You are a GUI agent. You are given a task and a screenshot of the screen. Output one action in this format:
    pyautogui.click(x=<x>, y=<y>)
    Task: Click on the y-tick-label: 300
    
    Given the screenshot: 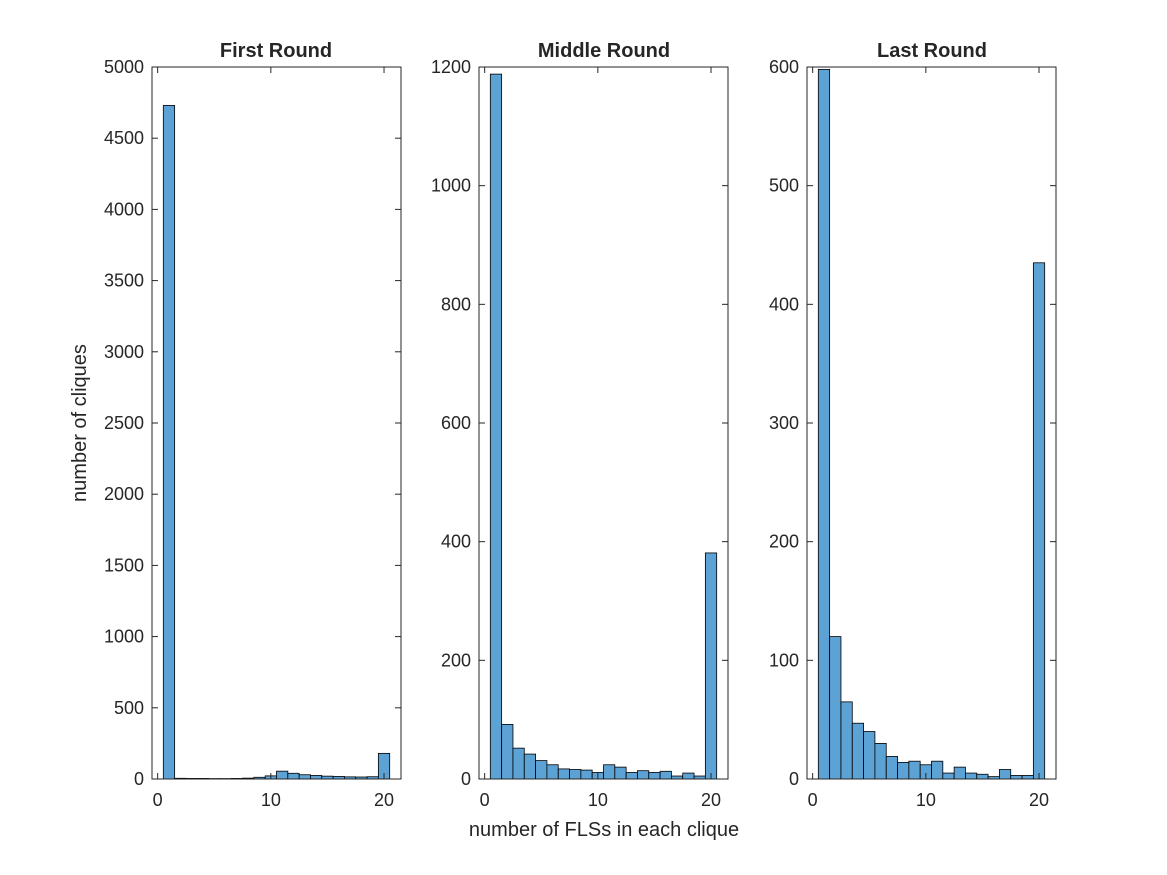 What is the action you would take?
    pyautogui.click(x=784, y=423)
    